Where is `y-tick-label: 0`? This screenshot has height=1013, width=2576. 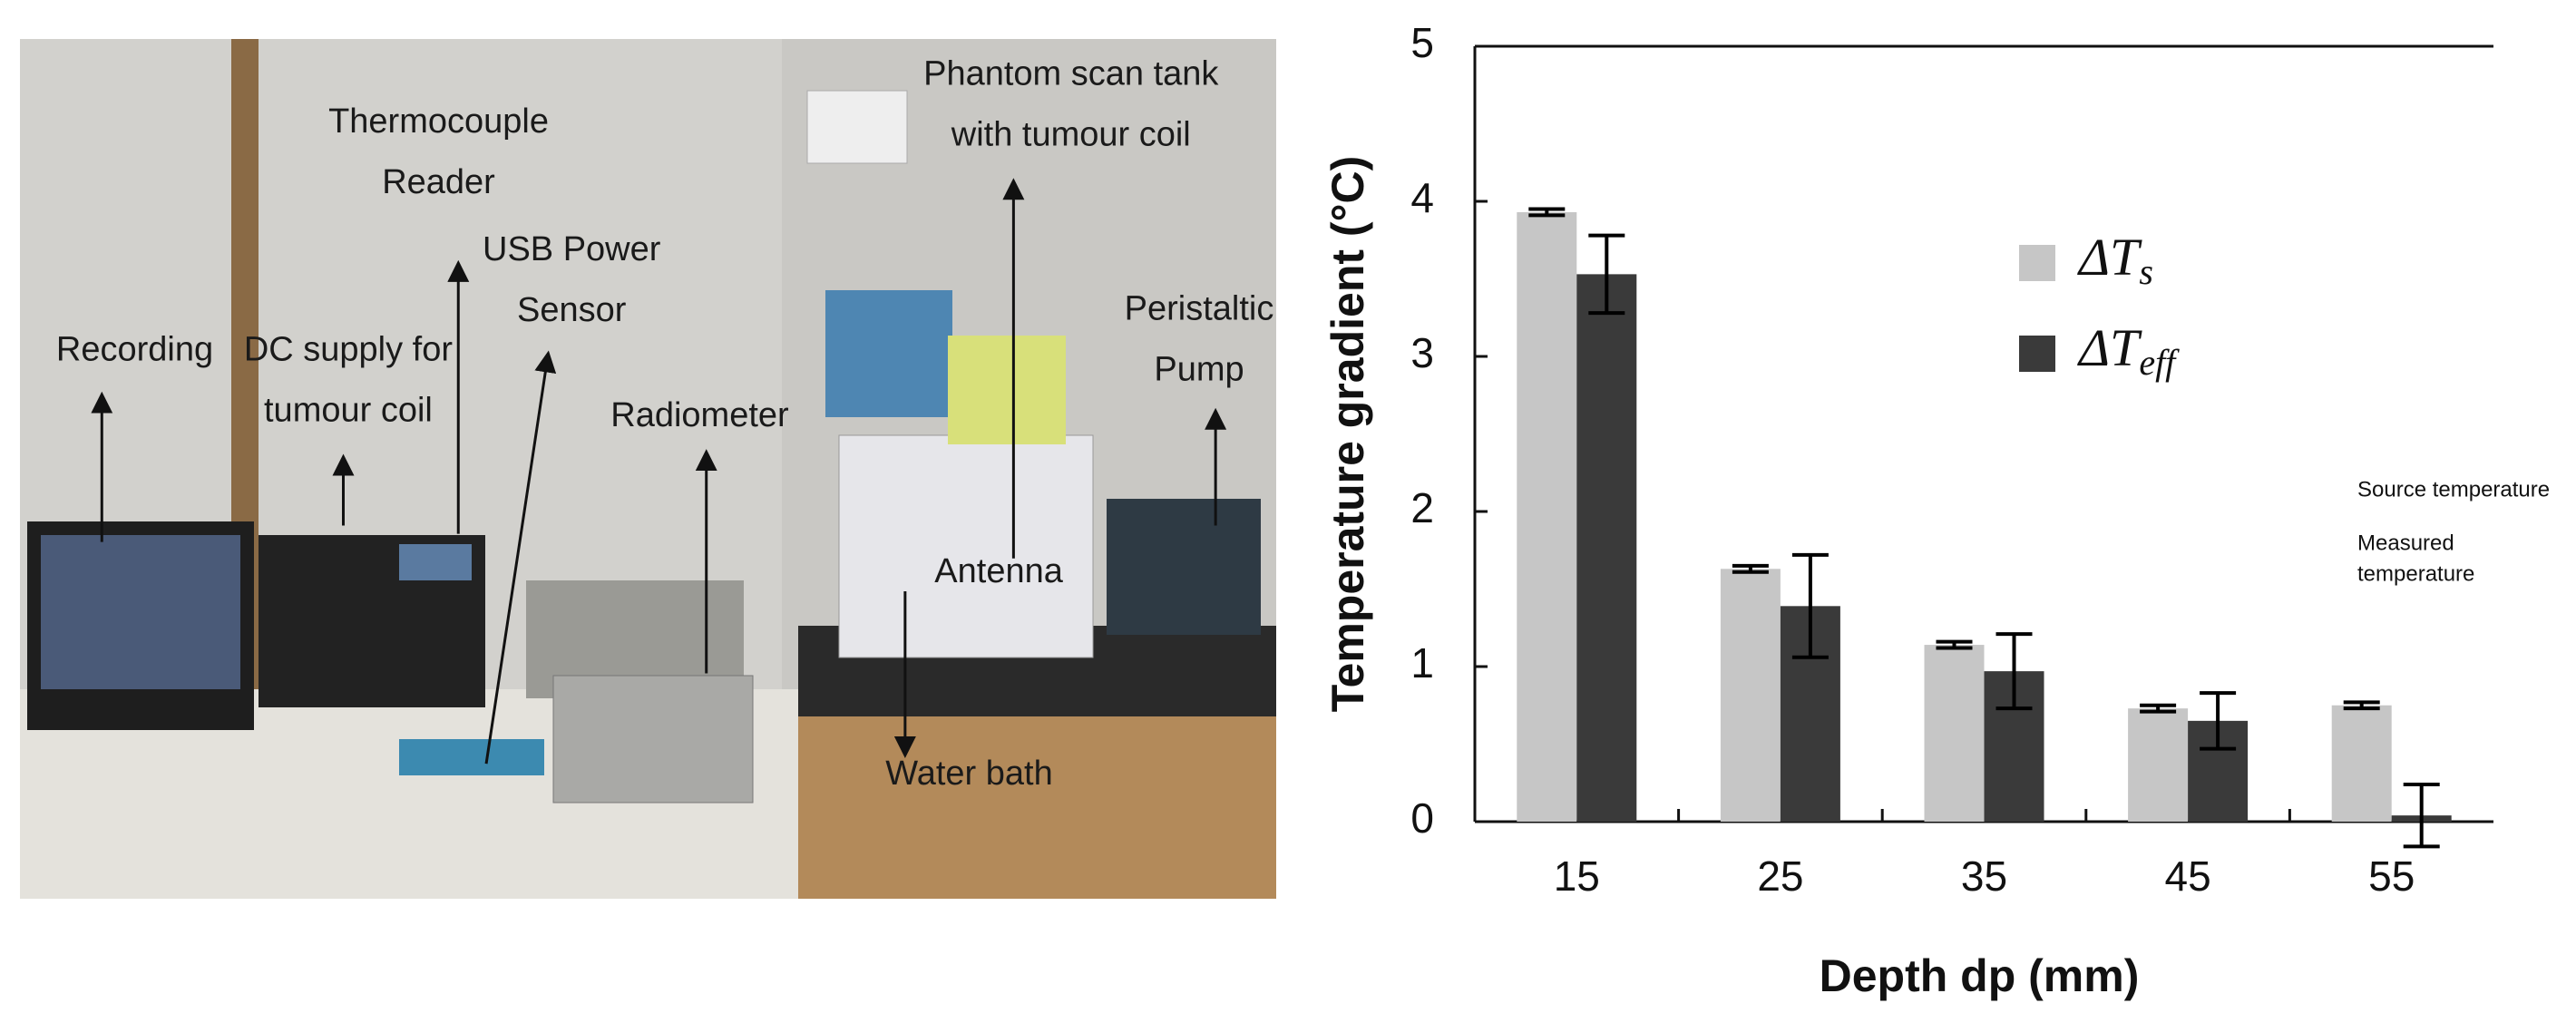 y-tick-label: 0 is located at coordinates (1422, 818).